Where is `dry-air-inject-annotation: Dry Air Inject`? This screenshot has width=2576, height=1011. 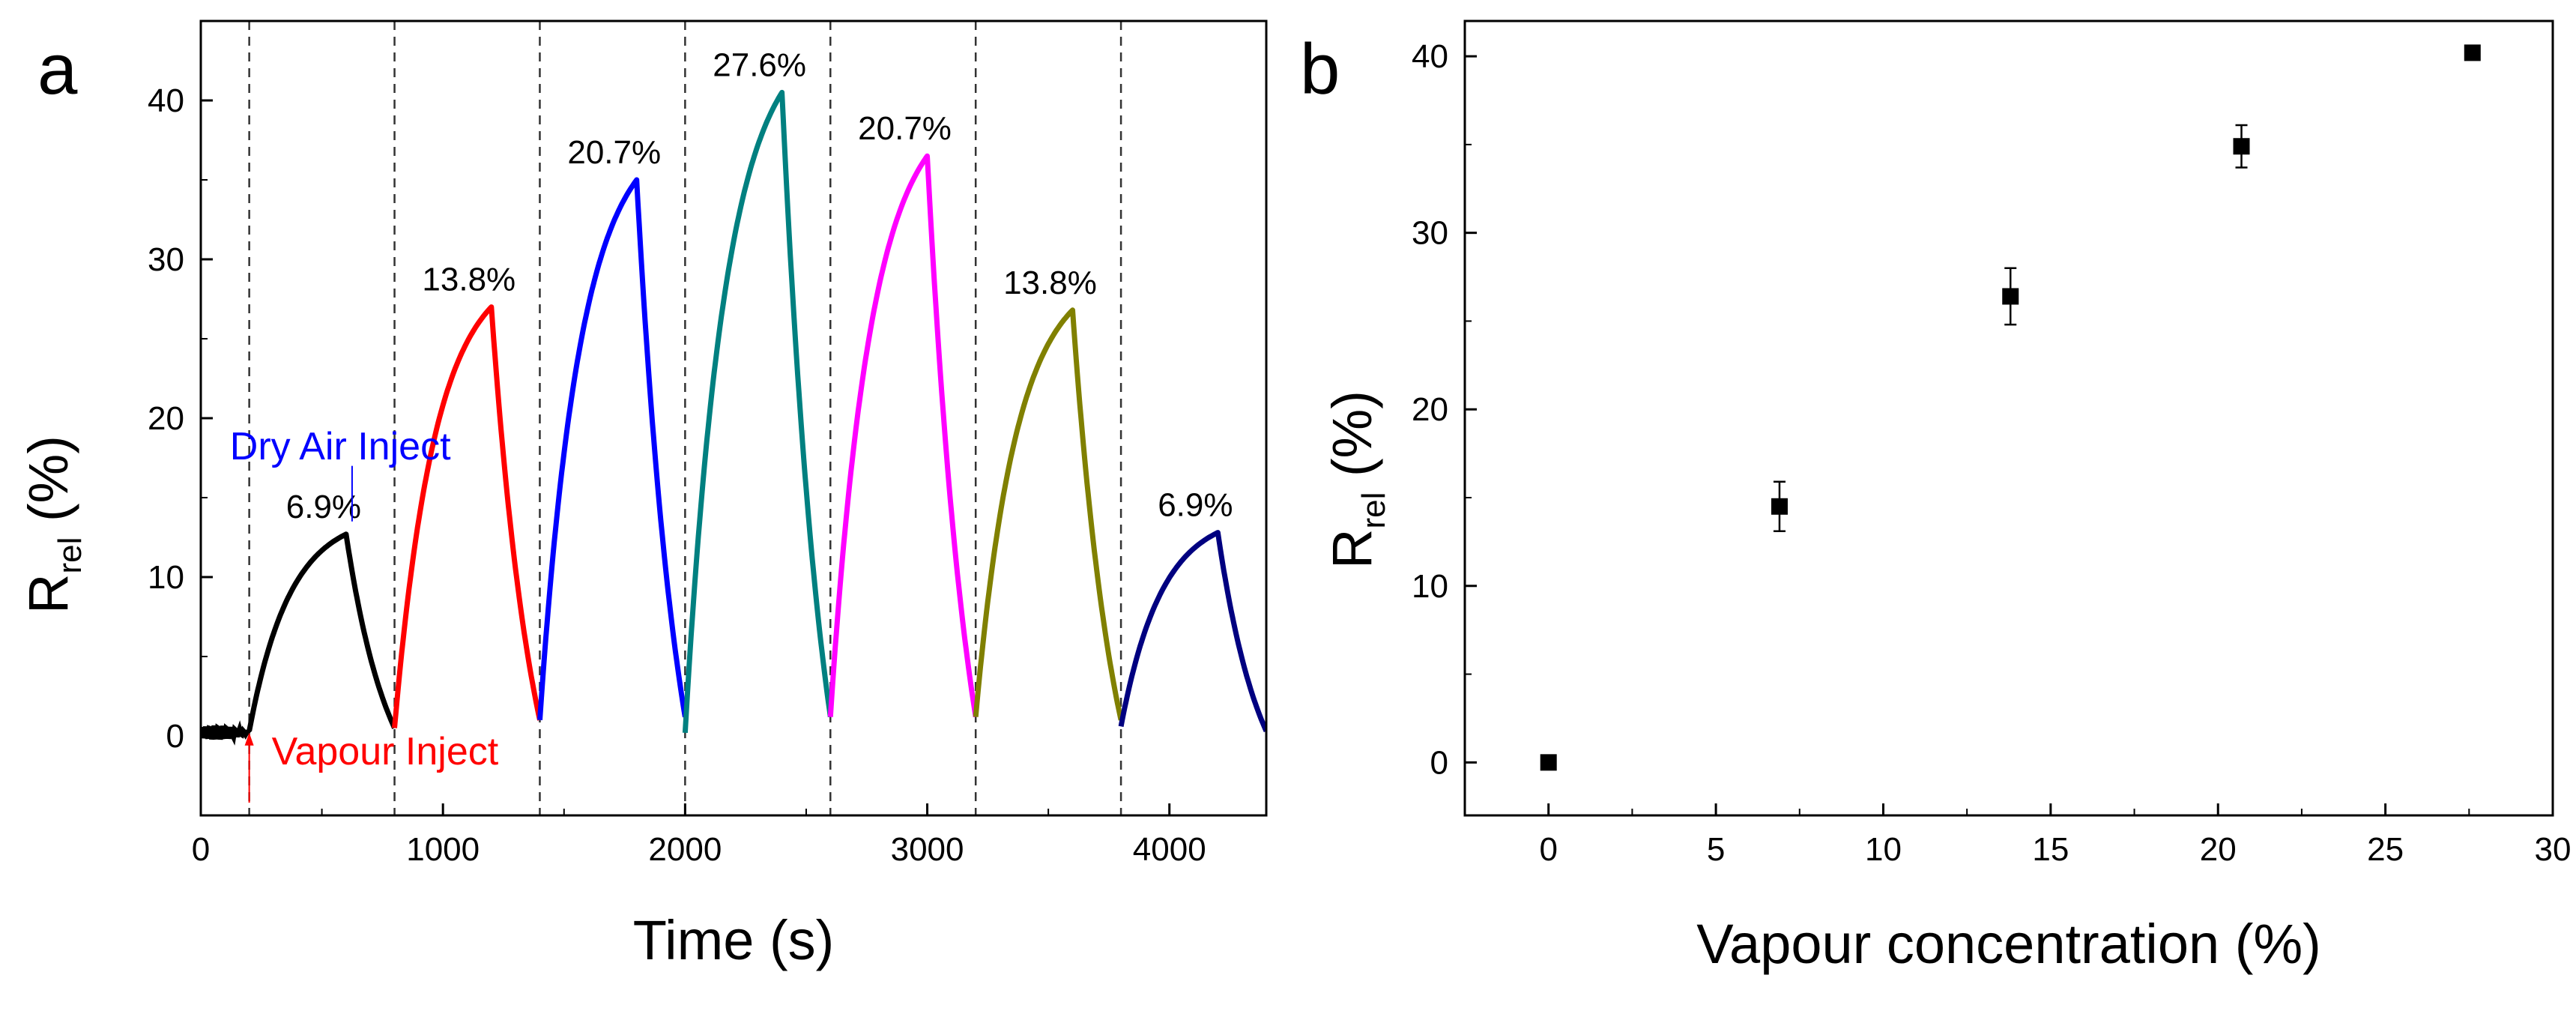
dry-air-inject-annotation: Dry Air Inject is located at coordinates (340, 473).